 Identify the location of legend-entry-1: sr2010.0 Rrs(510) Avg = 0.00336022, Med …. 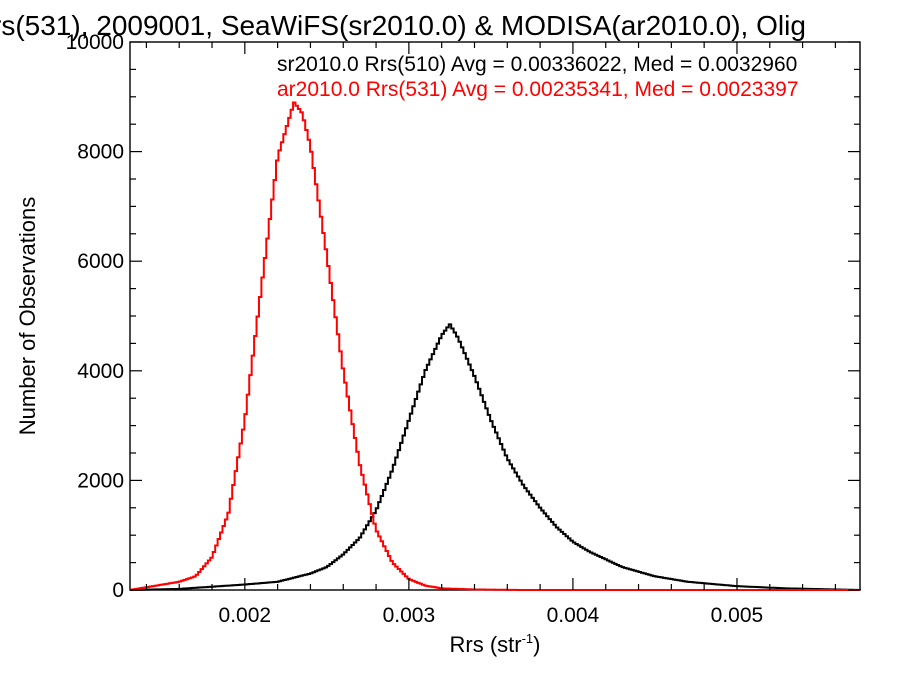
(537, 64).